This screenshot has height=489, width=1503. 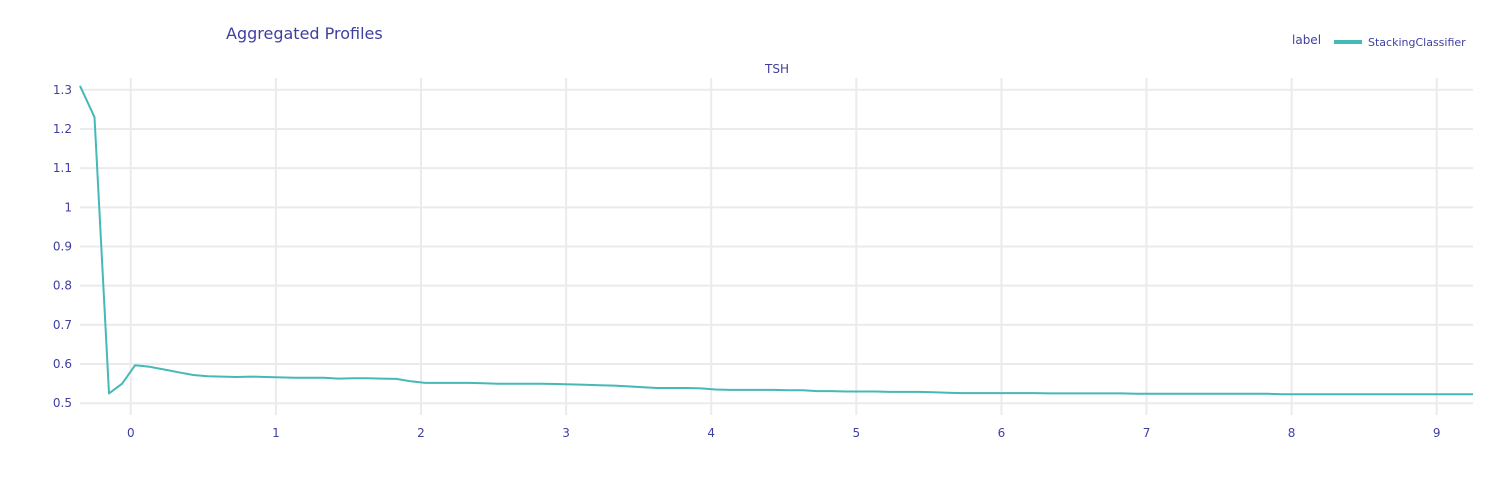 I want to click on y-tick-label: 0.7, so click(x=62, y=325).